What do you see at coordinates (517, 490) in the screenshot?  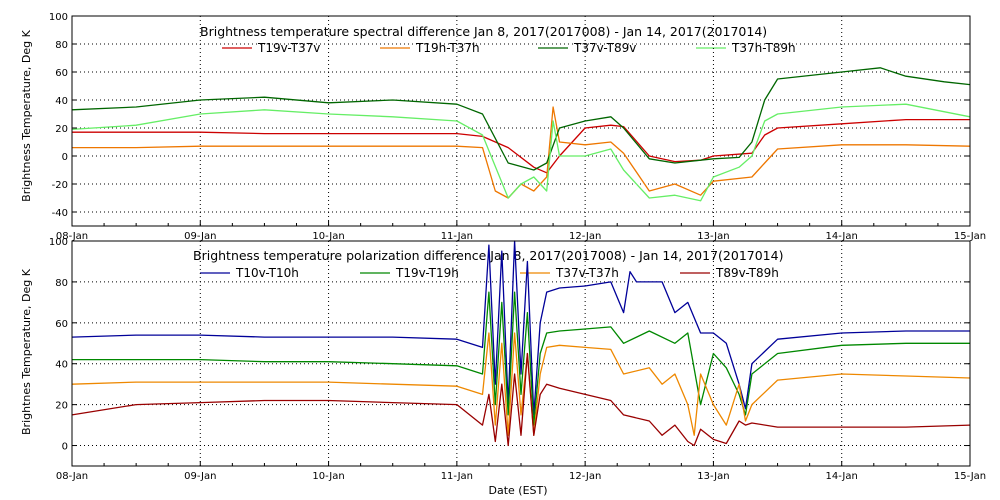 I see `x-axis-label: Date (EST)` at bounding box center [517, 490].